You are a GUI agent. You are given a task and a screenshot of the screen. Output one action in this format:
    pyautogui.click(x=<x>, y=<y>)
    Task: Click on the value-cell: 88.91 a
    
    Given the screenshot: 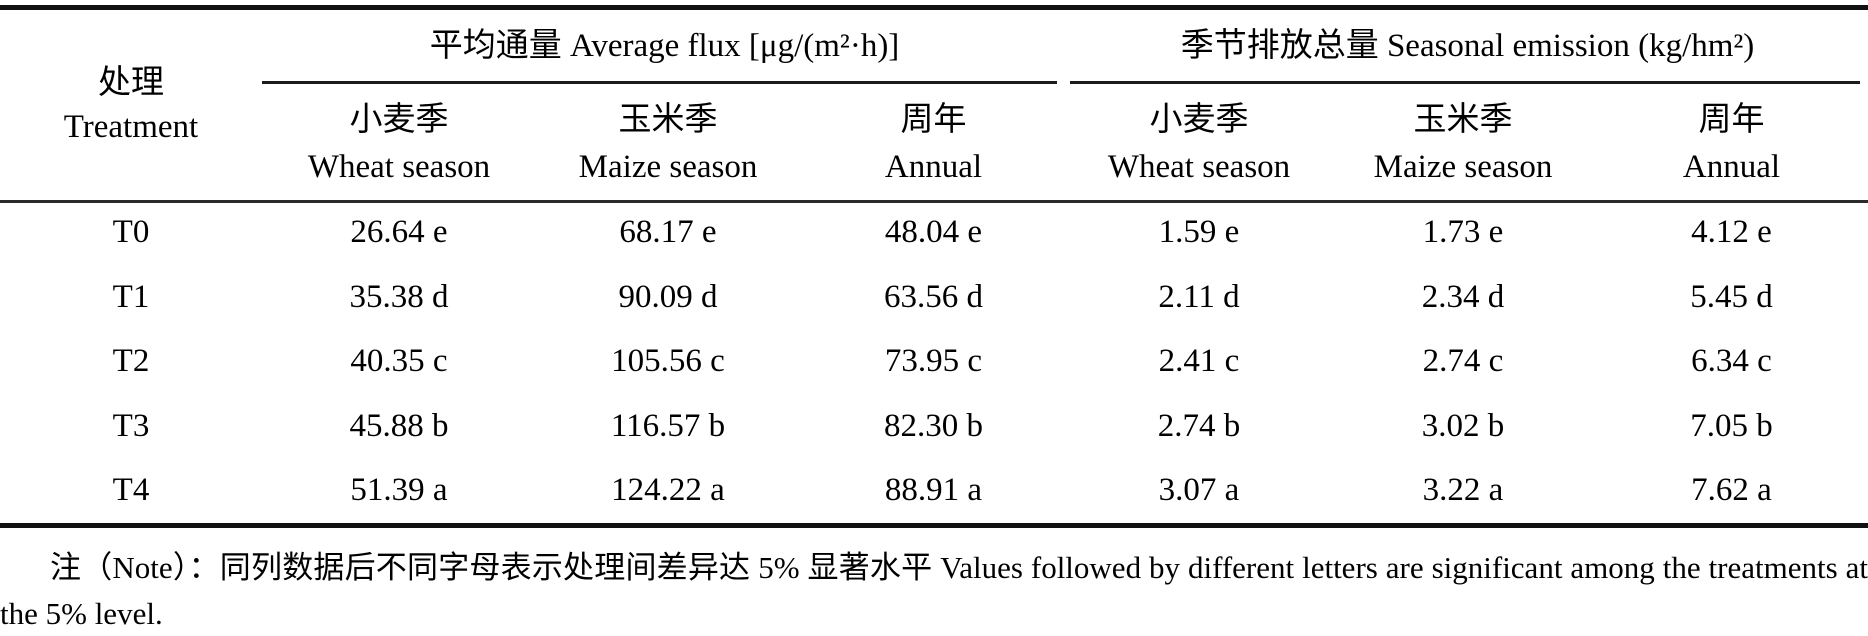 What is the action you would take?
    pyautogui.click(x=933, y=490)
    